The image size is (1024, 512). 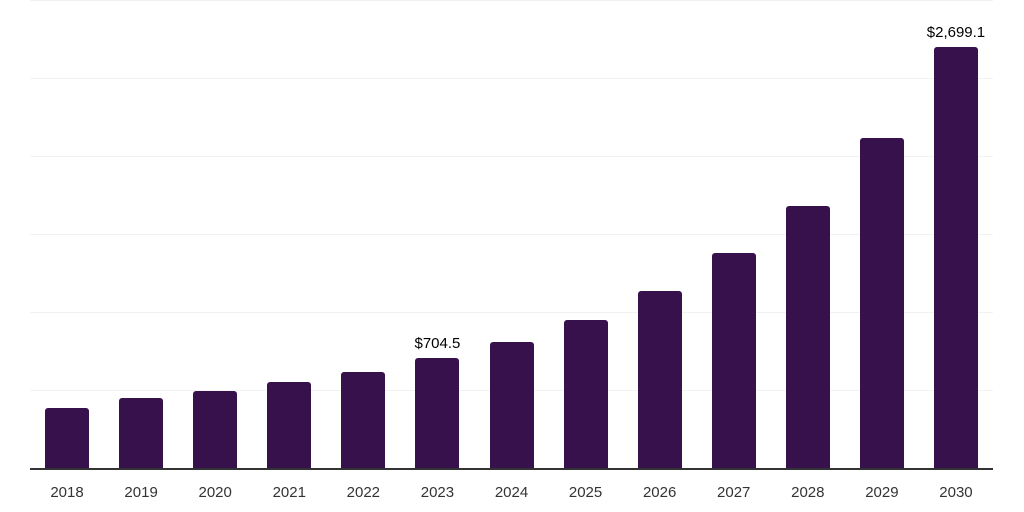 What do you see at coordinates (956, 32) in the screenshot?
I see `data-label-2030: $2,699.1` at bounding box center [956, 32].